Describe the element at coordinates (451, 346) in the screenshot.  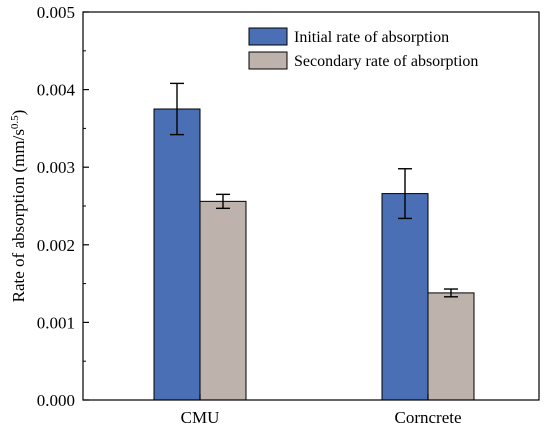
I see `bar-secondary-corncrete` at that location.